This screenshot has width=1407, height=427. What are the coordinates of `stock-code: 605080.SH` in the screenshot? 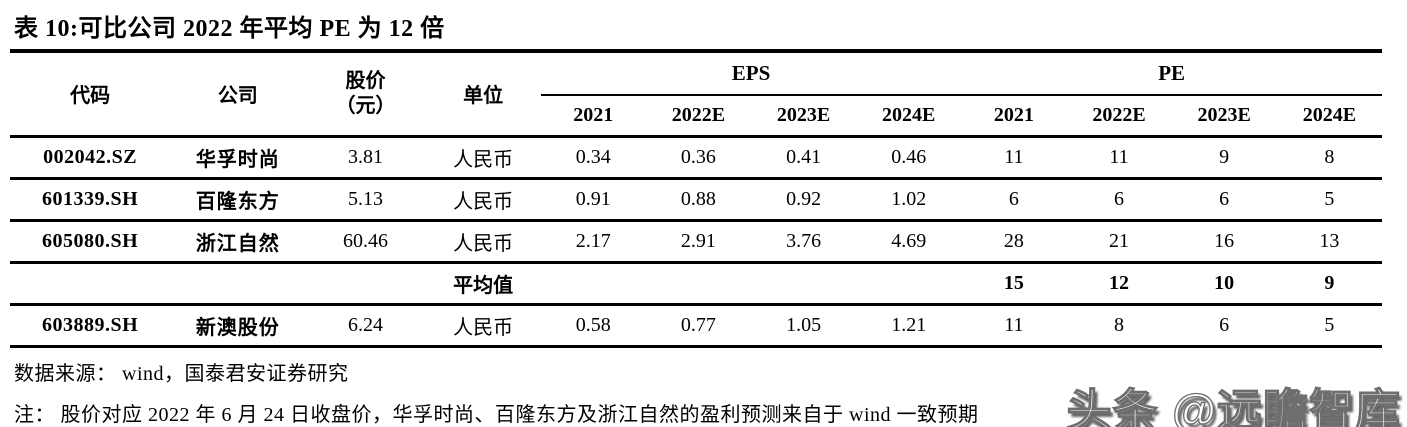 It's located at (90, 242).